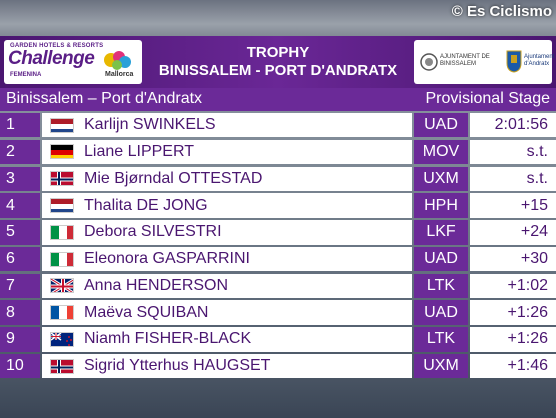 This screenshot has height=418, width=556. I want to click on flag-de-icon, so click(62, 152).